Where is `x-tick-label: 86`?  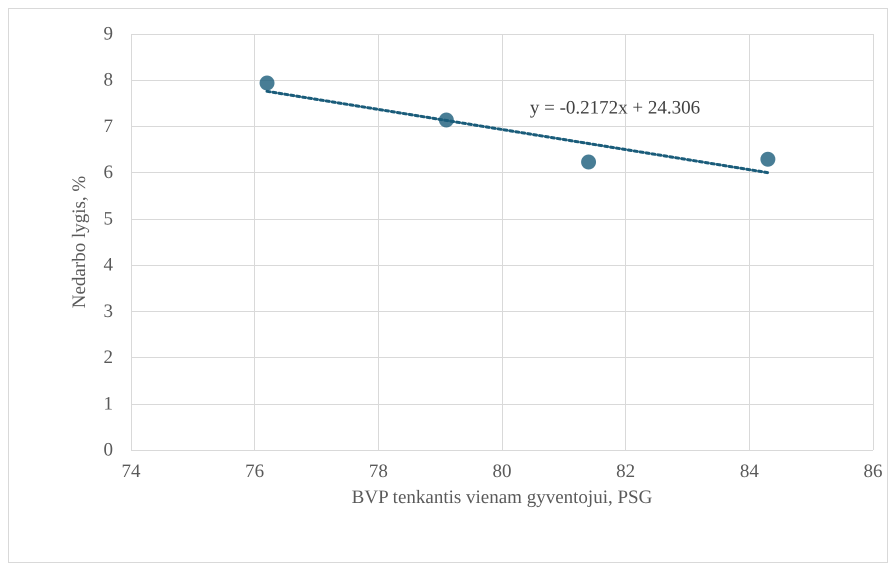
x-tick-label: 86 is located at coordinates (873, 471).